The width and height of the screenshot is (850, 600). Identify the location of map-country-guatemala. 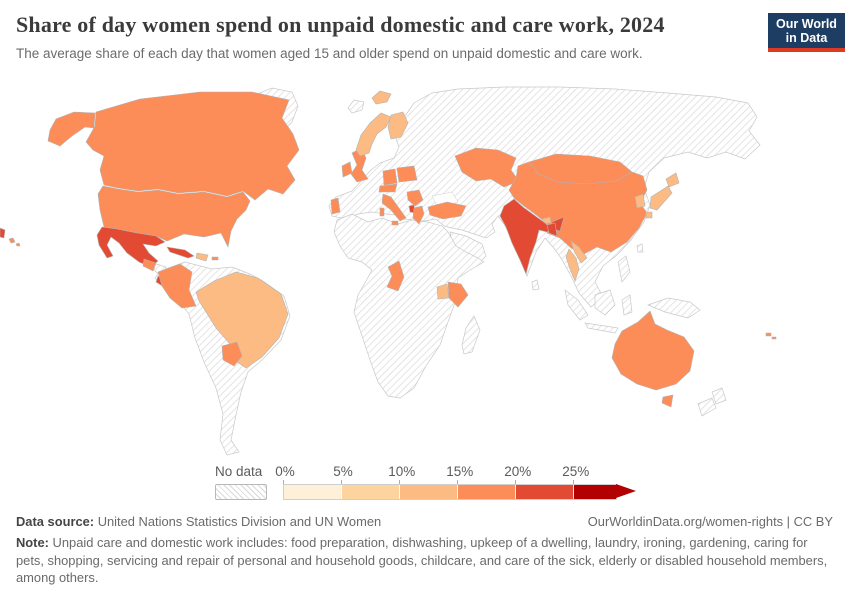
(149, 265).